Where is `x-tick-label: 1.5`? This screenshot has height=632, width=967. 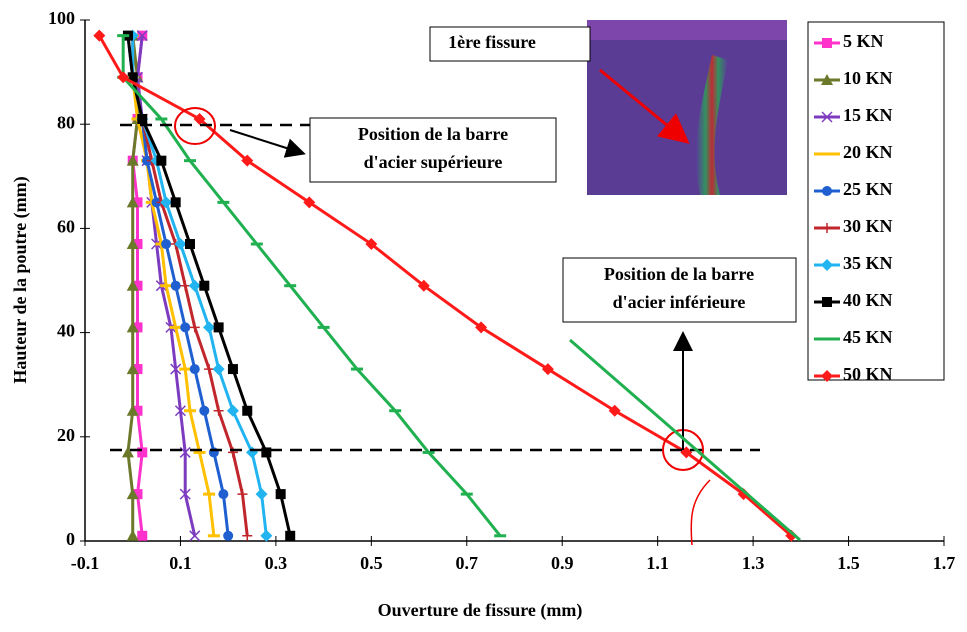
x-tick-label: 1.5 is located at coordinates (848, 563).